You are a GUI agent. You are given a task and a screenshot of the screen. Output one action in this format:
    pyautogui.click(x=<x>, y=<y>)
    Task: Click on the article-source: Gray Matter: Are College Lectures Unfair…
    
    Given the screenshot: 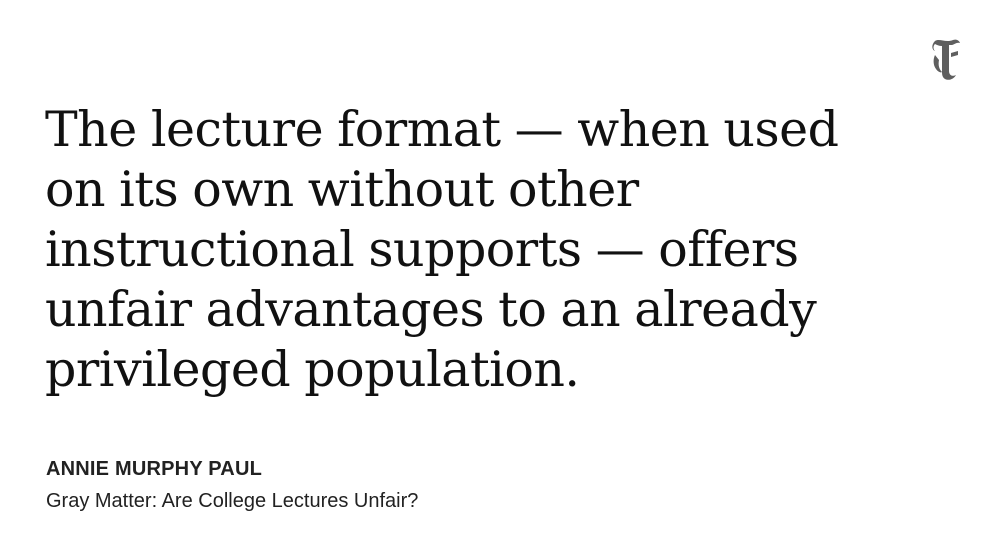 What is the action you would take?
    pyautogui.click(x=232, y=501)
    